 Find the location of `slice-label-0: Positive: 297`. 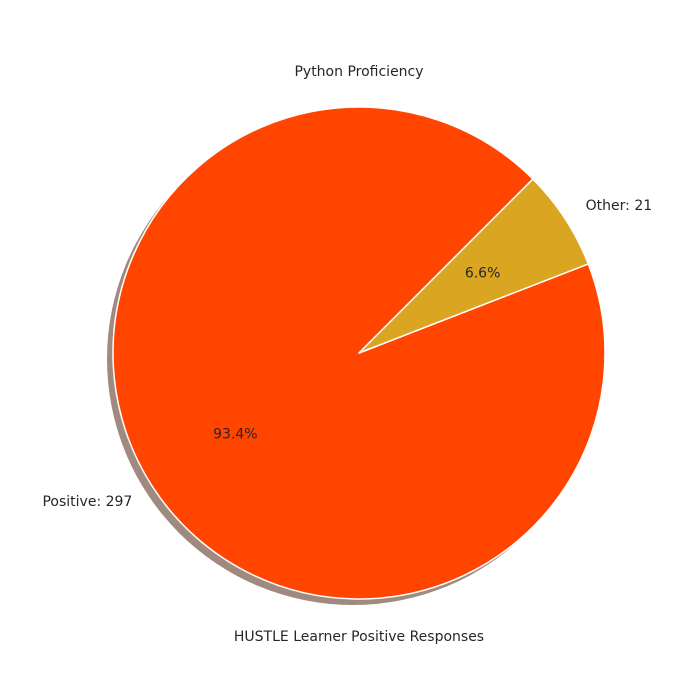

slice-label-0: Positive: 297 is located at coordinates (87, 502).